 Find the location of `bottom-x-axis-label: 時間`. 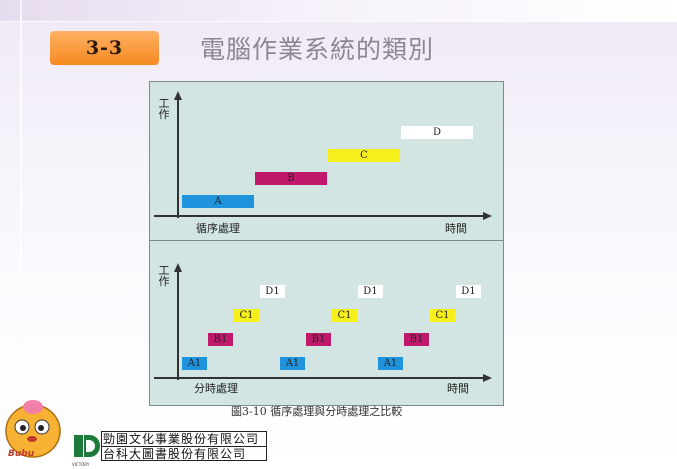

bottom-x-axis-label: 時間 is located at coordinates (458, 388).